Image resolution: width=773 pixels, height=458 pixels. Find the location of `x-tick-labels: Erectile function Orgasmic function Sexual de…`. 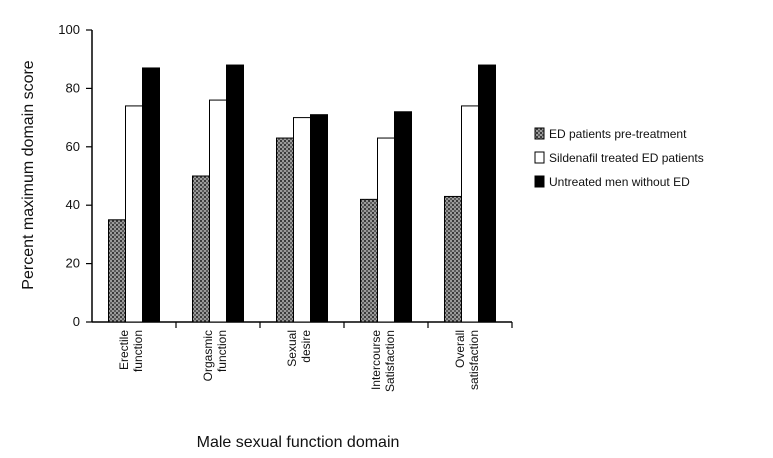

x-tick-labels: Erectile function Orgasmic function Sexual de… is located at coordinates (299, 361).